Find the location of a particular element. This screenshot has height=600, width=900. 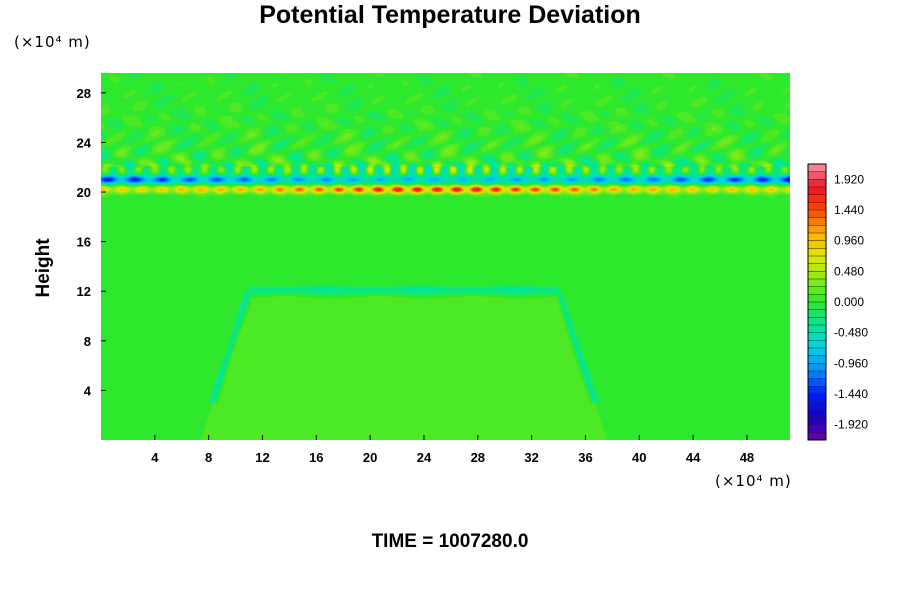

x-tick-label: 24 is located at coordinates (424, 457).